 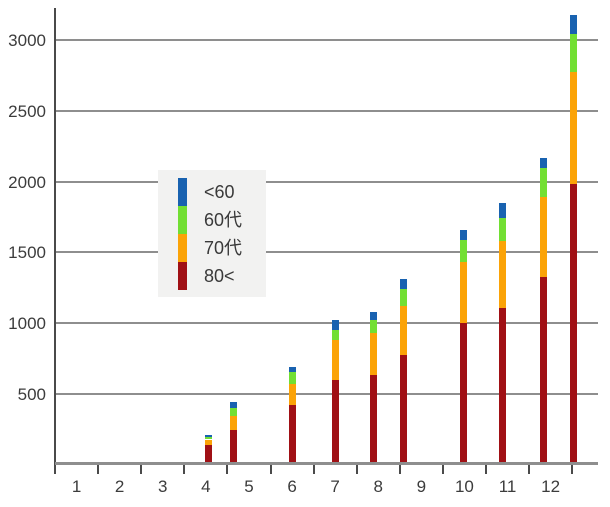 What do you see at coordinates (31, 395) in the screenshot?
I see `y-tick-label: 500` at bounding box center [31, 395].